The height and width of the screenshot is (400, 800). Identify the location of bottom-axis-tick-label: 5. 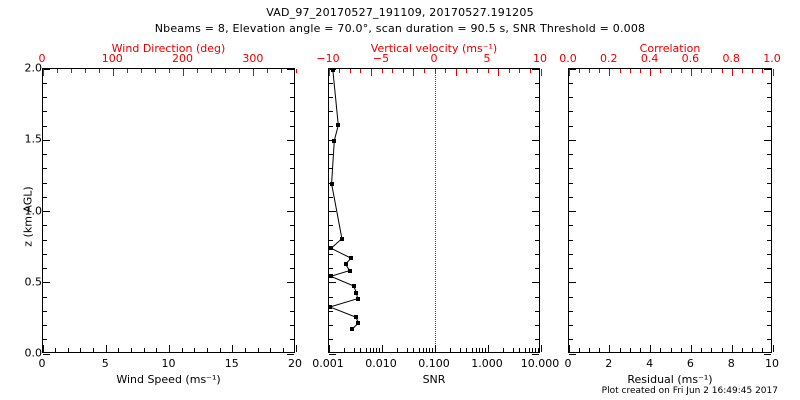
(105, 363).